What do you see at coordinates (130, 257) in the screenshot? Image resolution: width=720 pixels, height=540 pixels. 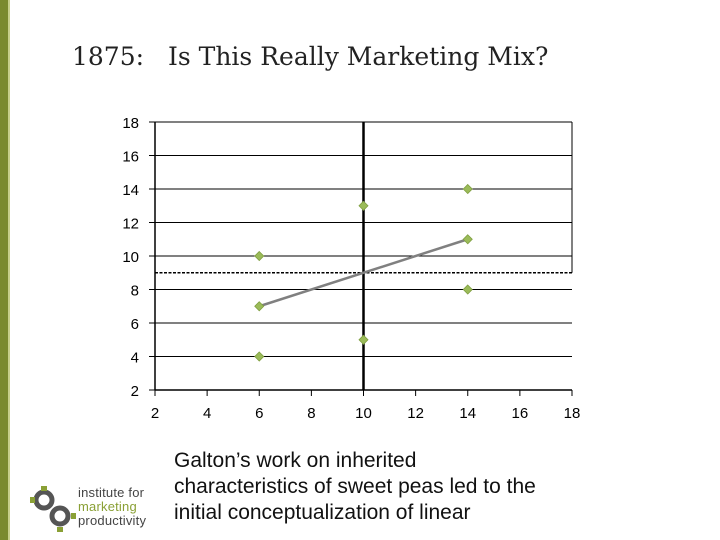 I see `y-tick-label: 10` at bounding box center [130, 257].